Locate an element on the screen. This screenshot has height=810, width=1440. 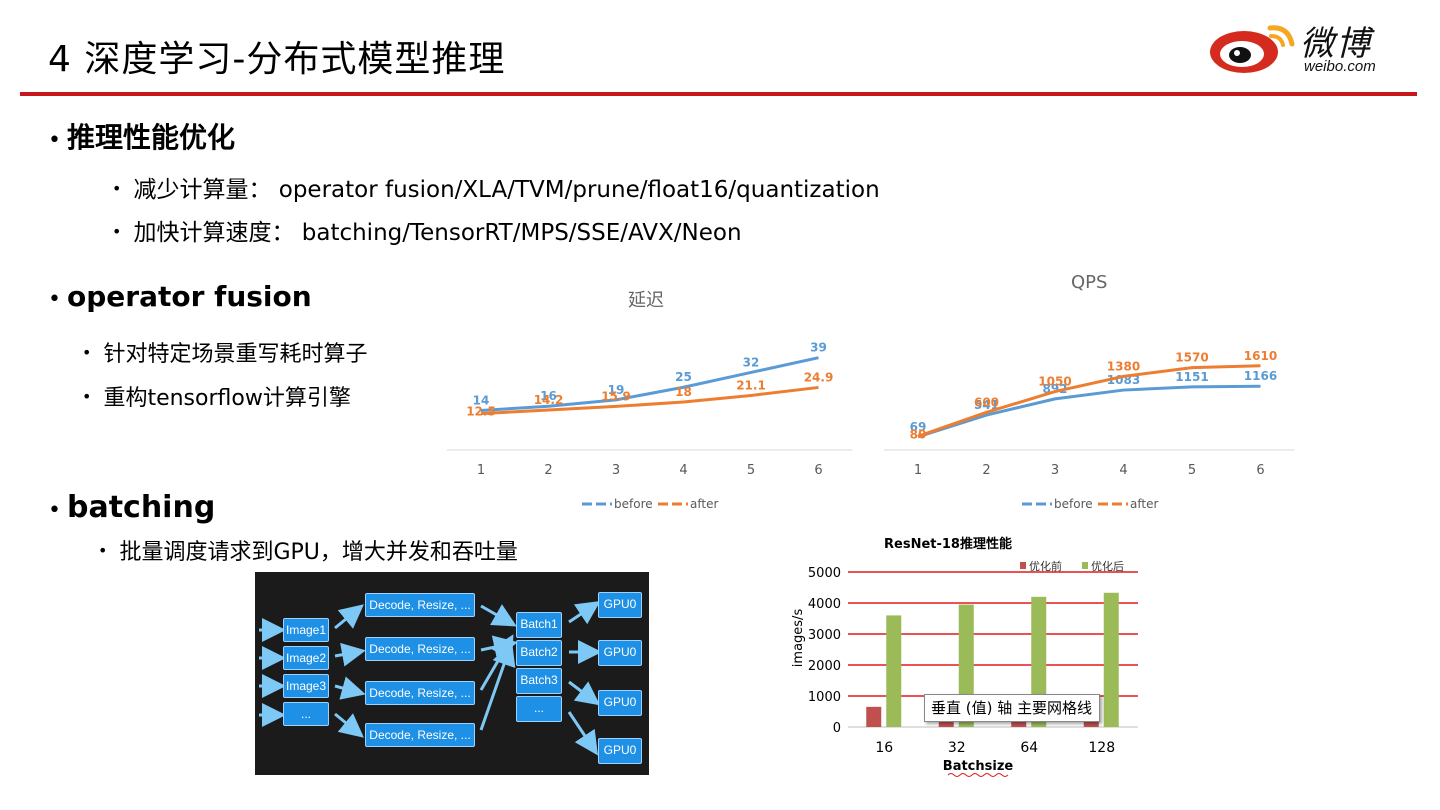
heading-perf: • 推理性能优化 is located at coordinates (141, 136).